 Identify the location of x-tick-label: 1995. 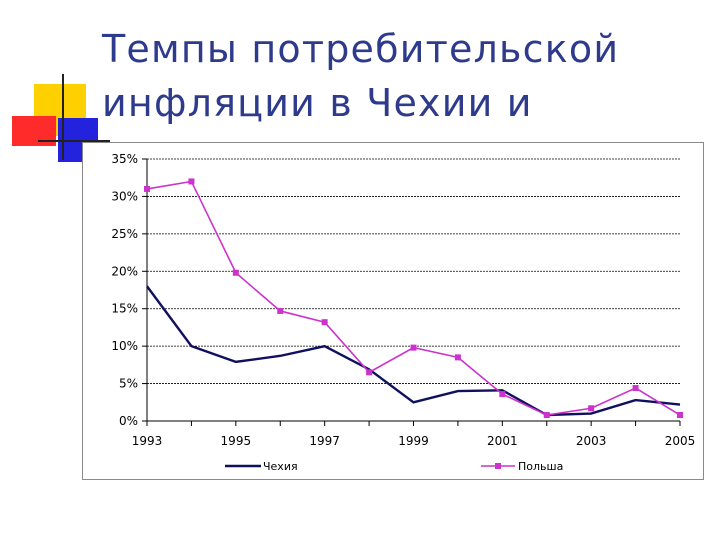
(236, 441).